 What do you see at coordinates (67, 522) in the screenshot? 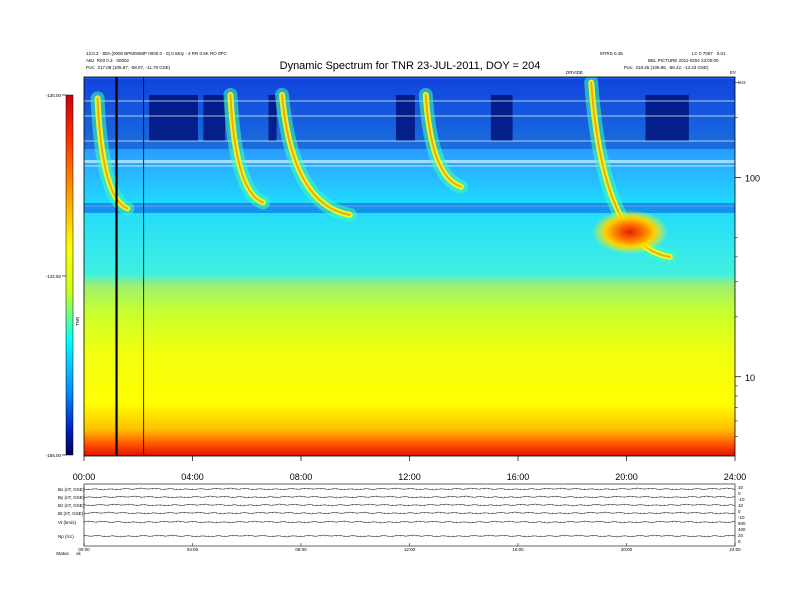
I see `panel-left-label: Vt (km/s)` at bounding box center [67, 522].